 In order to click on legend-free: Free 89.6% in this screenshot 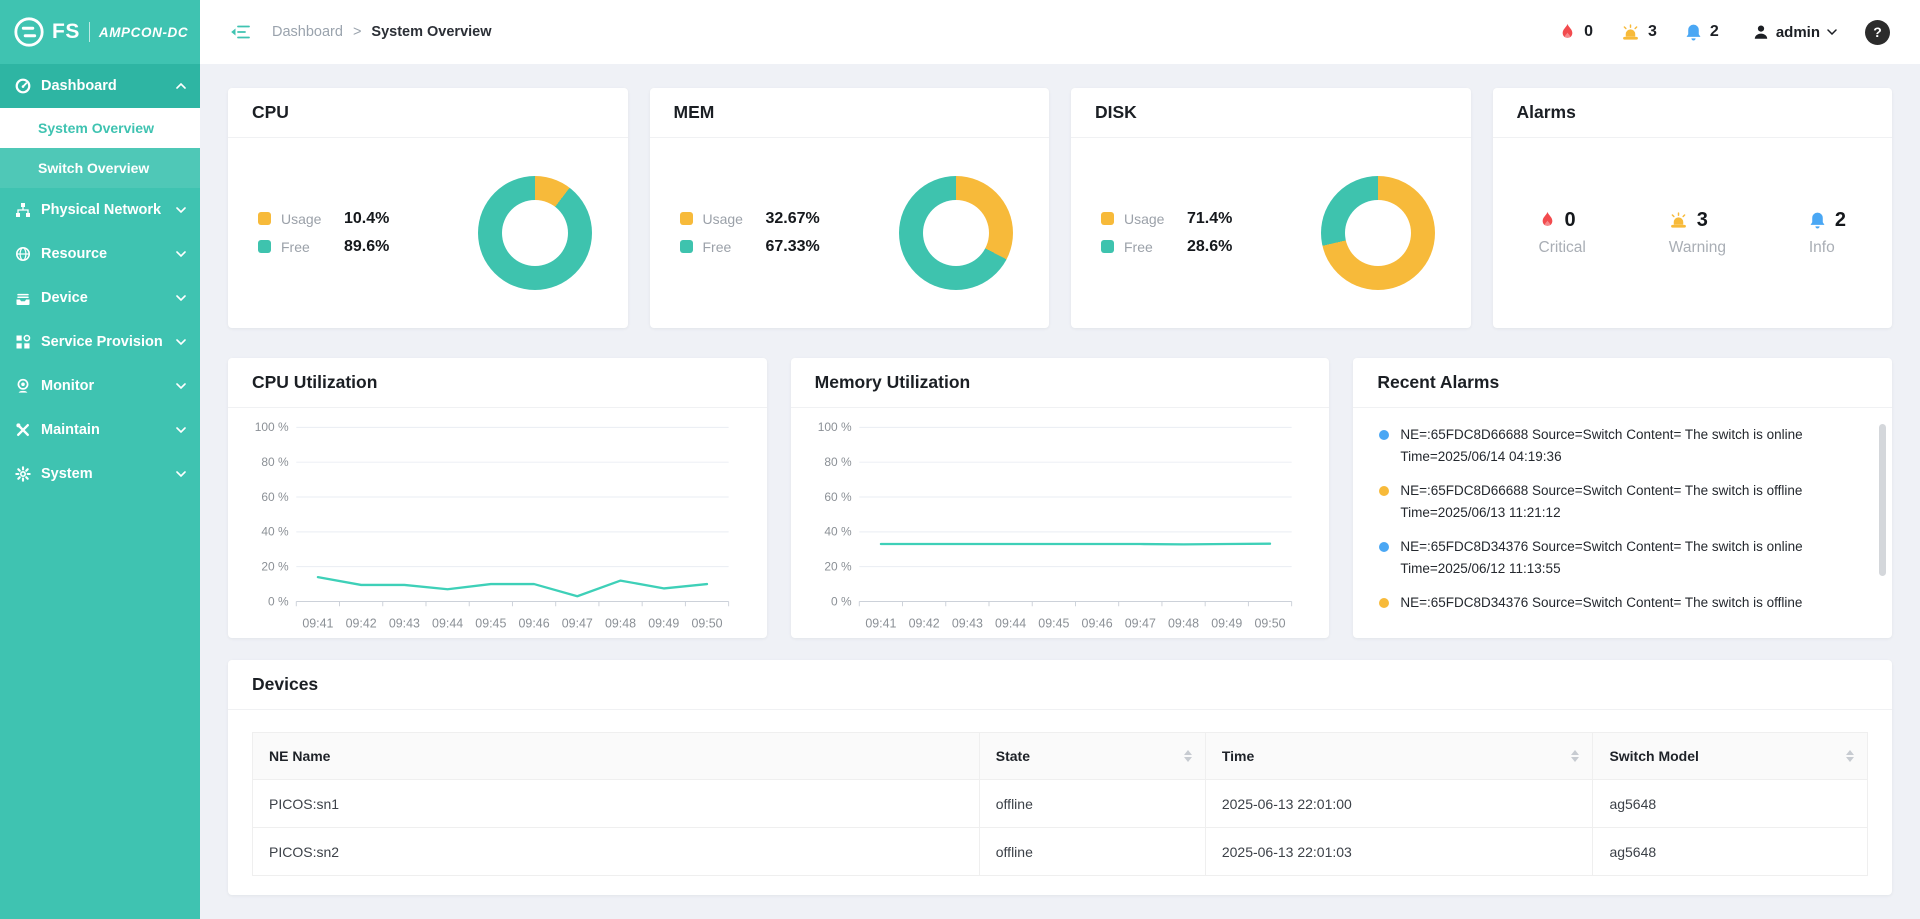, I will do `click(323, 247)`.